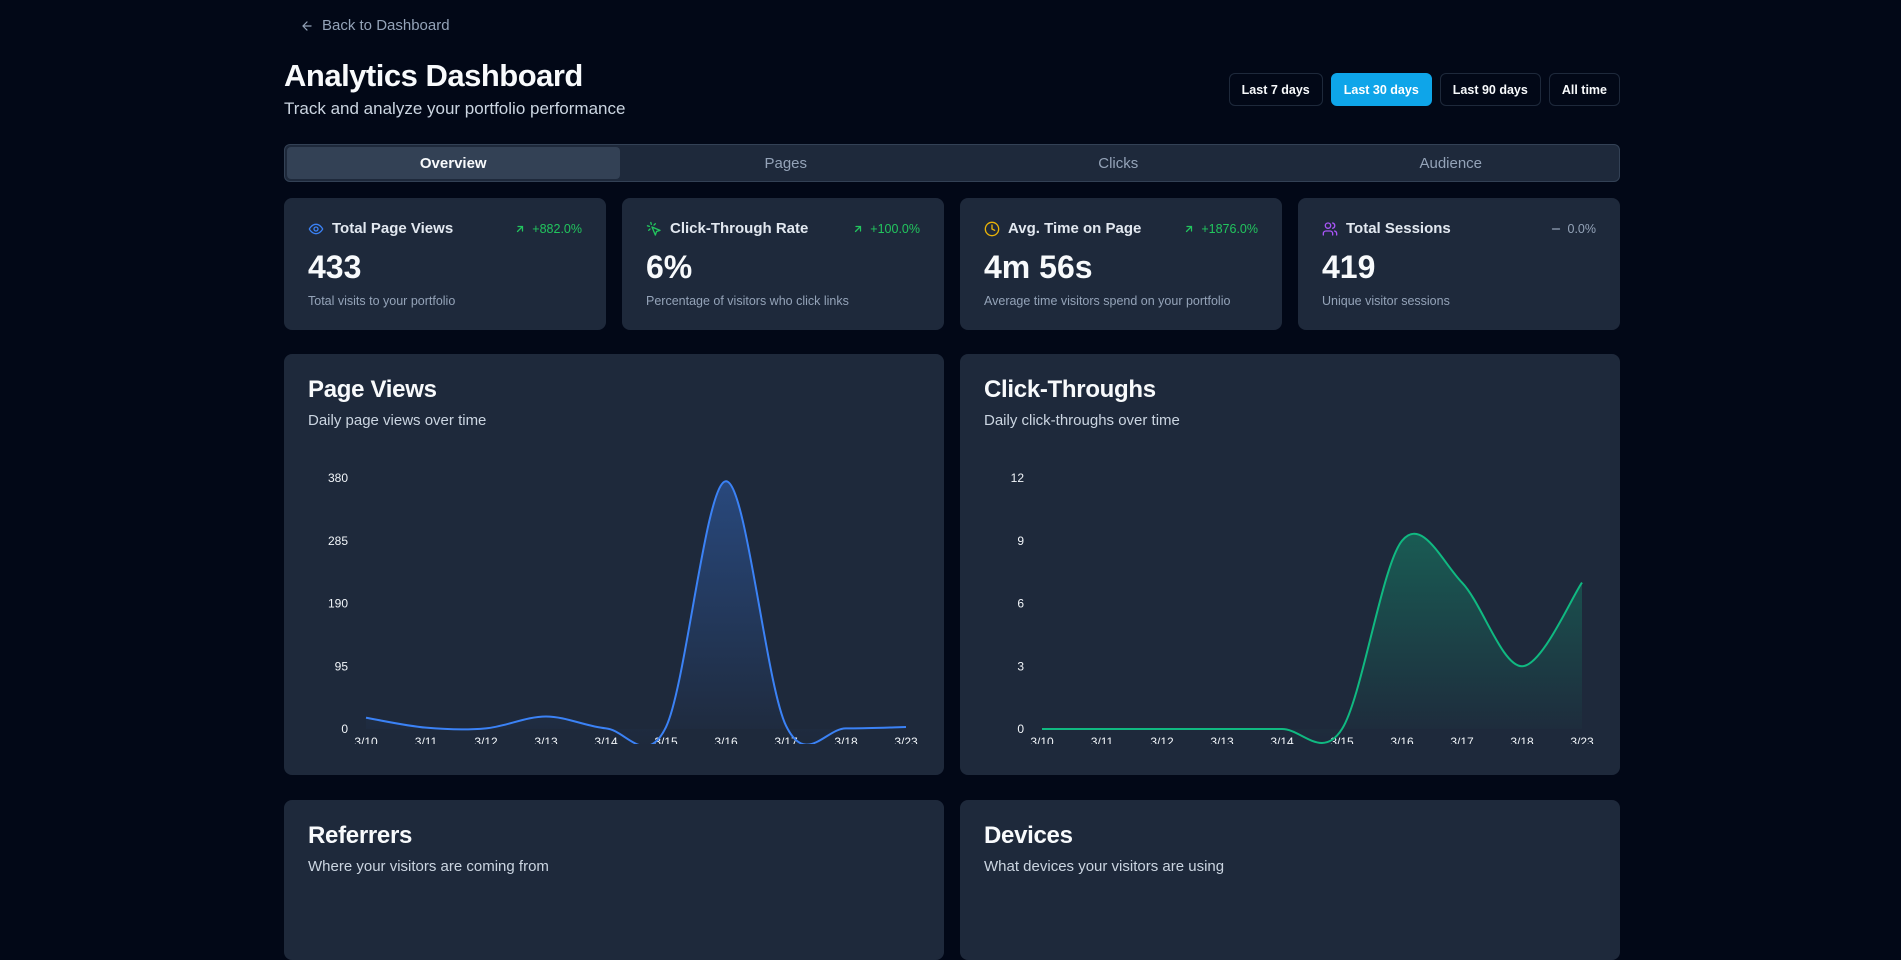 This screenshot has height=960, width=1901. Describe the element at coordinates (445, 267) in the screenshot. I see `stat-value: 433` at that location.